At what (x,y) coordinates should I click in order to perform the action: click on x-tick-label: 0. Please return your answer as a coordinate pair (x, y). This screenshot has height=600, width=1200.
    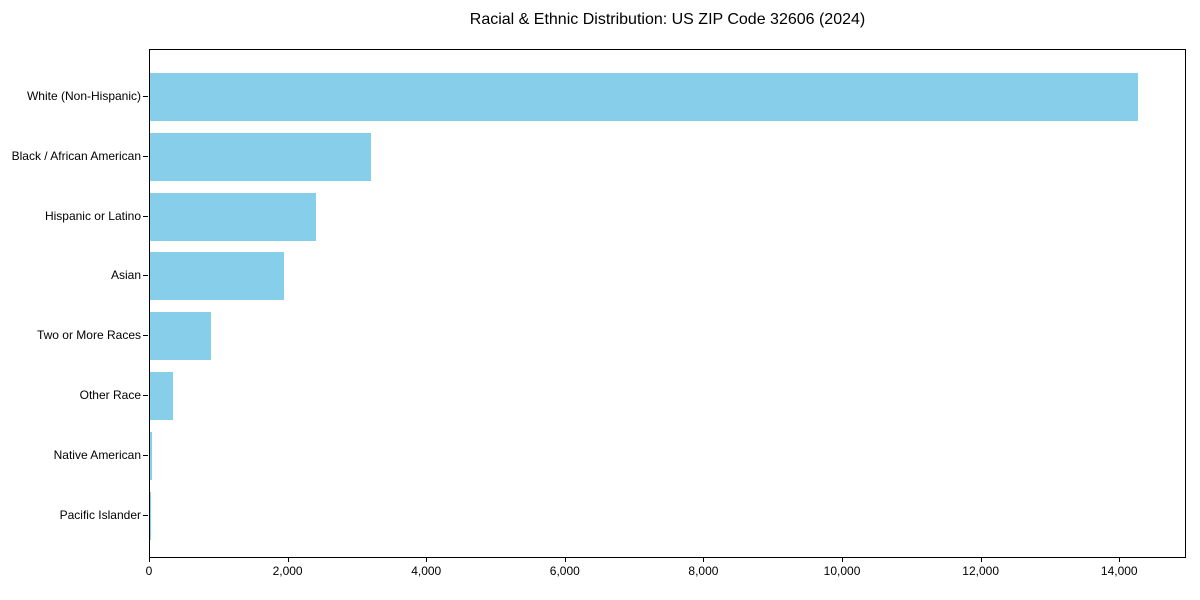
    Looking at the image, I should click on (149, 571).